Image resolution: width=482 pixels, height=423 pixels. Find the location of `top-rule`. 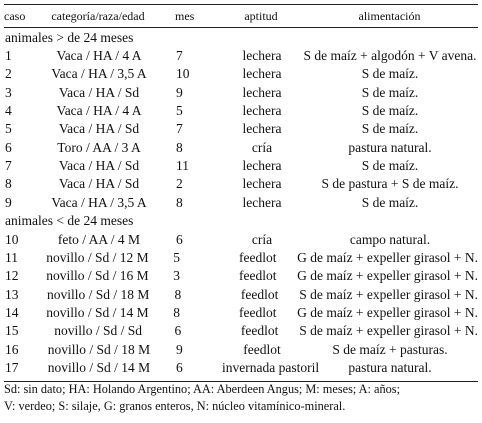

top-rule is located at coordinates (241, 4).